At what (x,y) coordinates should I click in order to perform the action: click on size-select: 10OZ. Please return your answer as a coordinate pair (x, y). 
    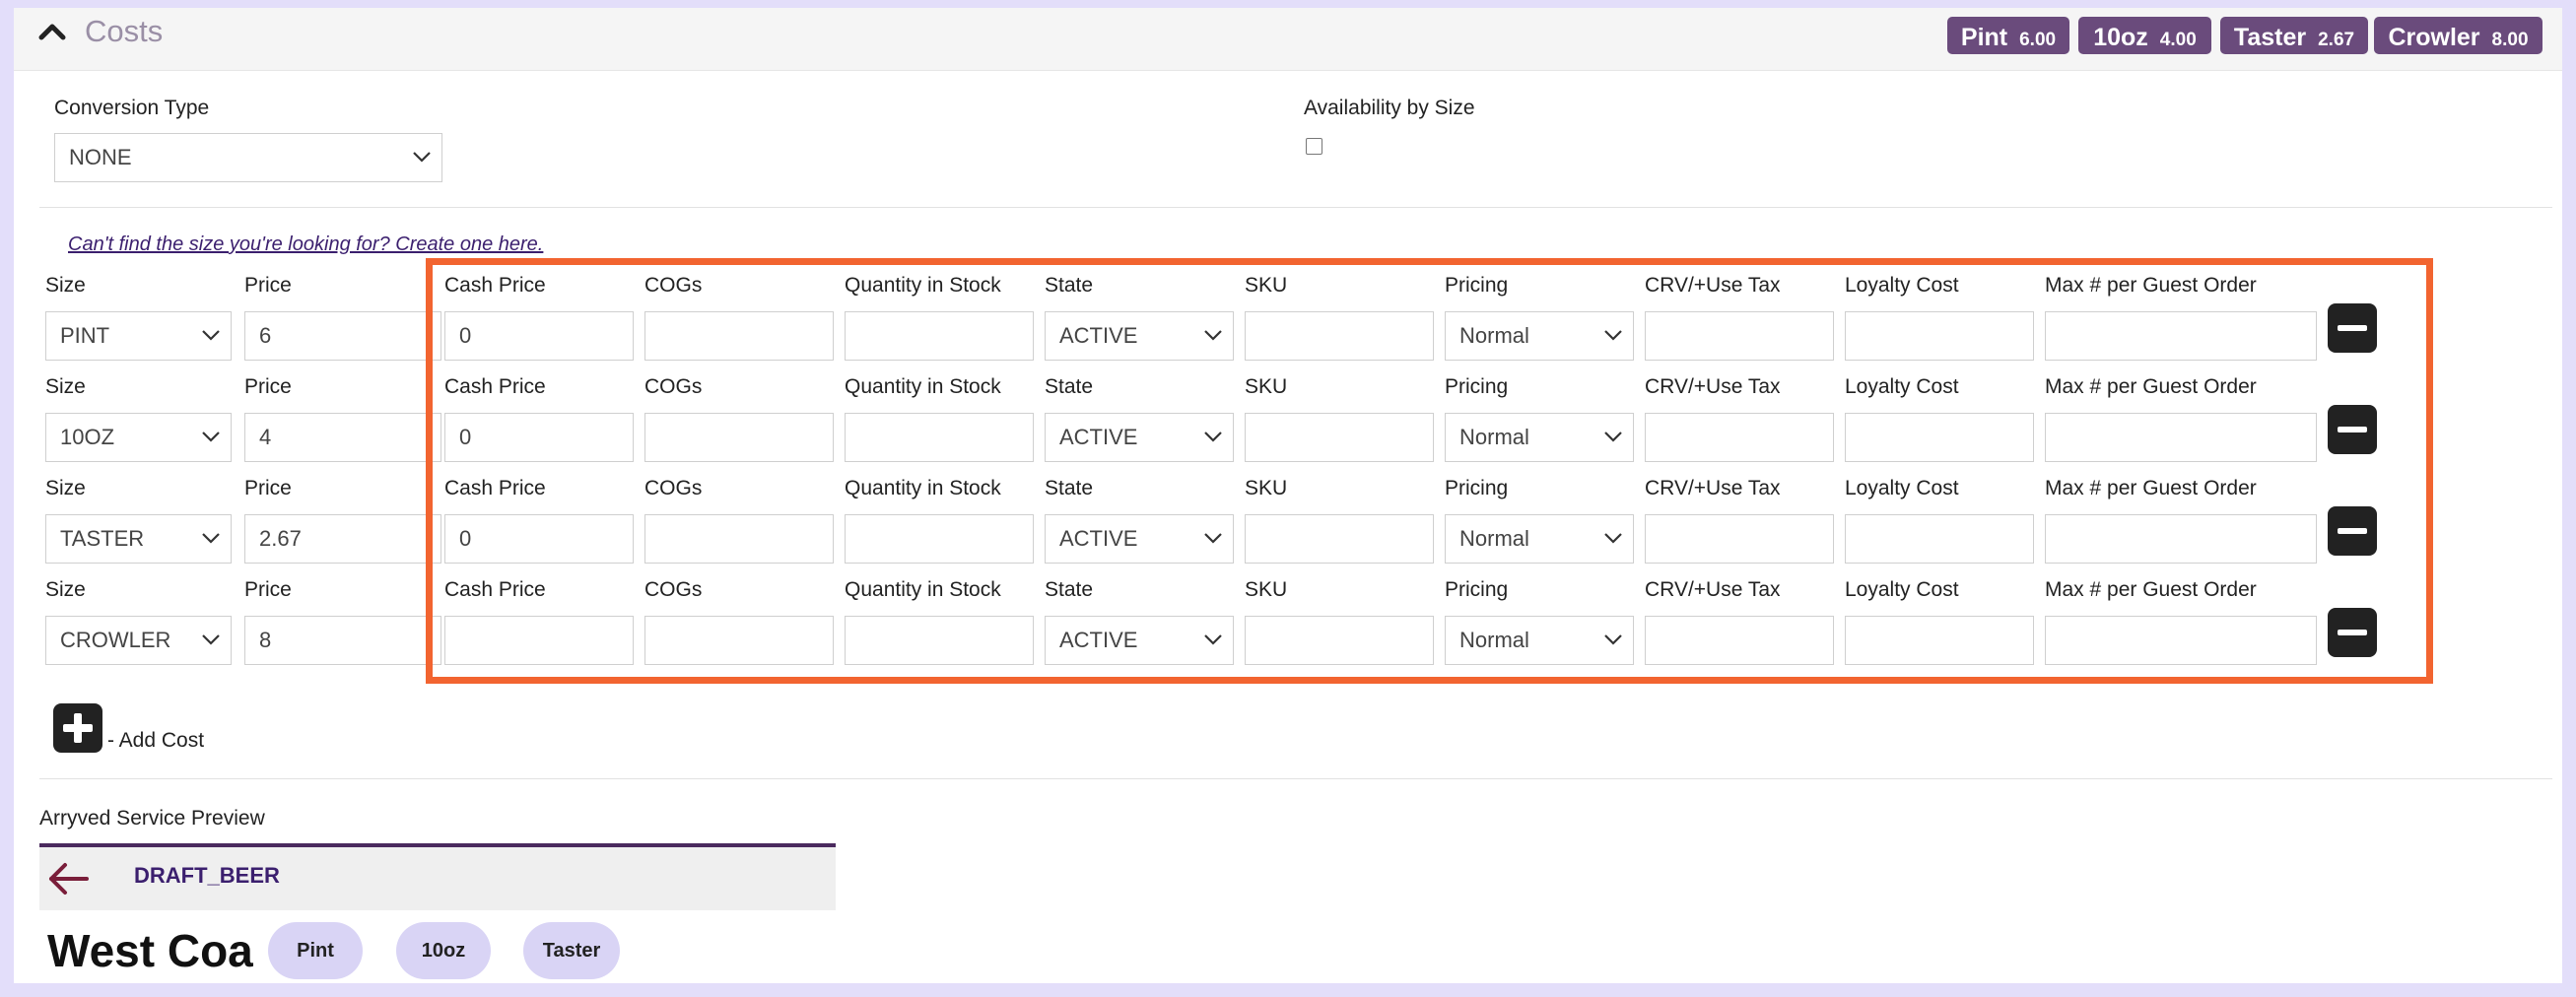
    Looking at the image, I should click on (138, 437).